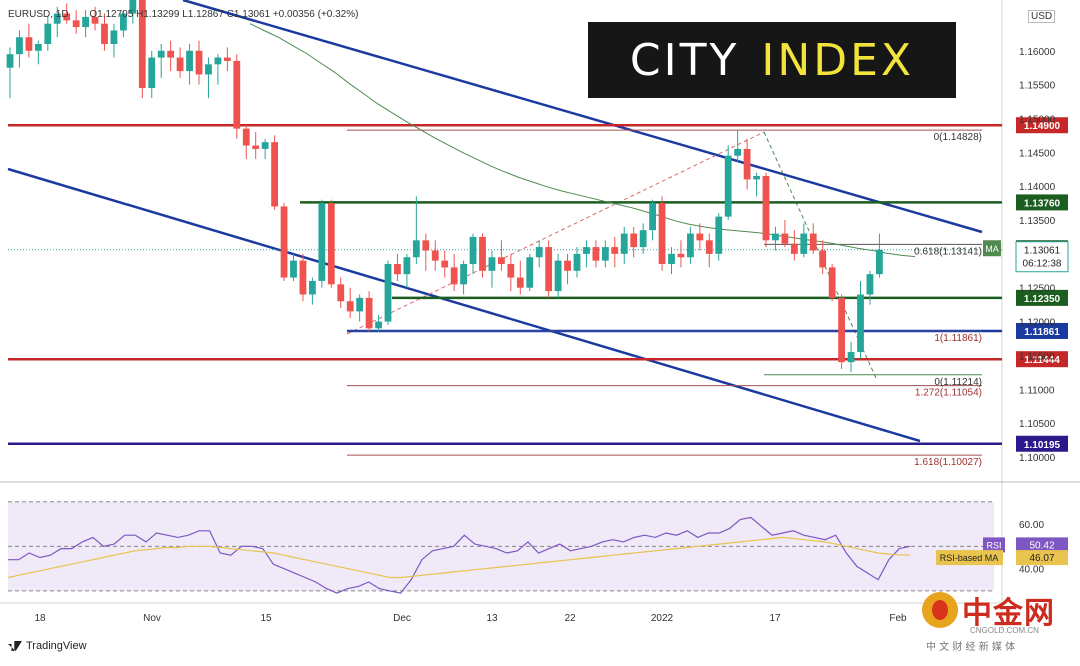  I want to click on fib-label: 0(1.14828), so click(958, 137).